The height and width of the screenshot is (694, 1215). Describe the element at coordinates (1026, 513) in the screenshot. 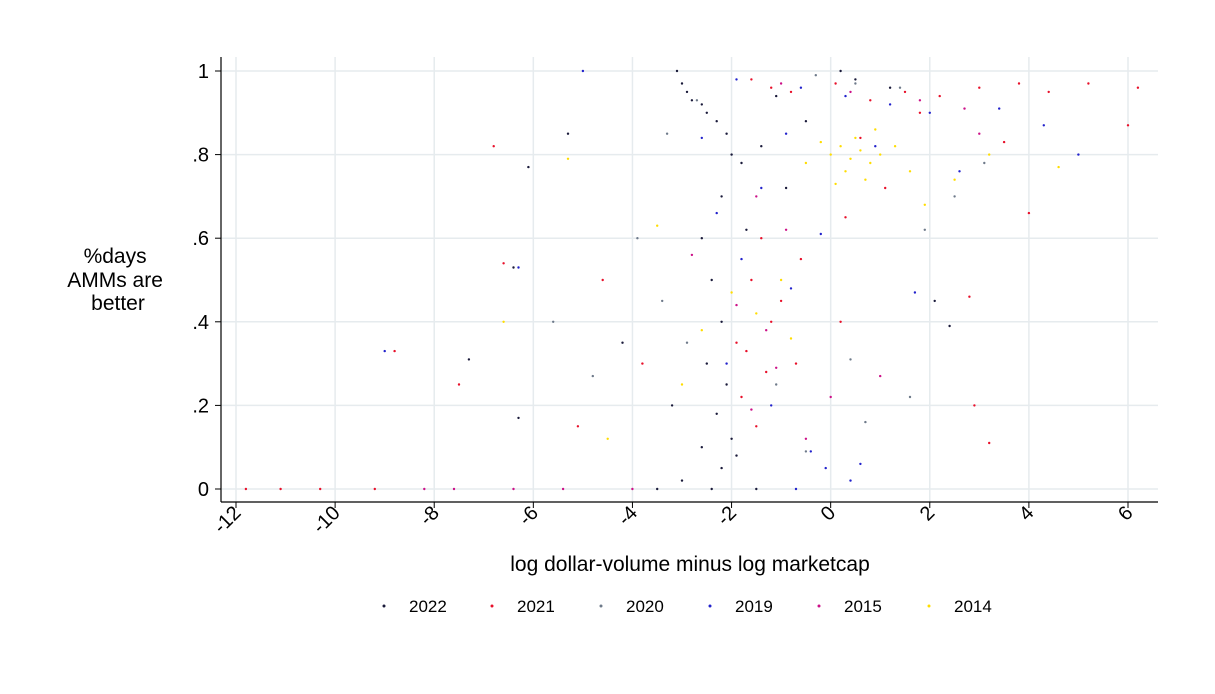

I see `x-tick-label: 4` at that location.